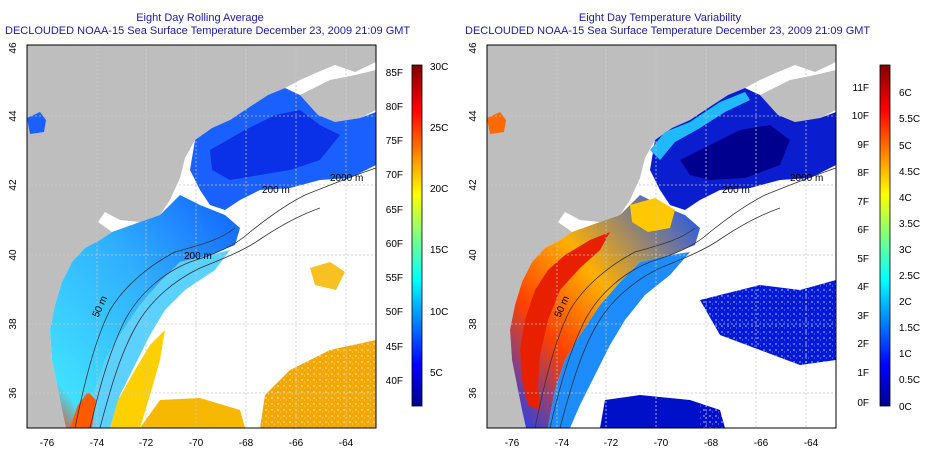  What do you see at coordinates (137, 379) in the screenshot?
I see `left-map-slope-warm` at bounding box center [137, 379].